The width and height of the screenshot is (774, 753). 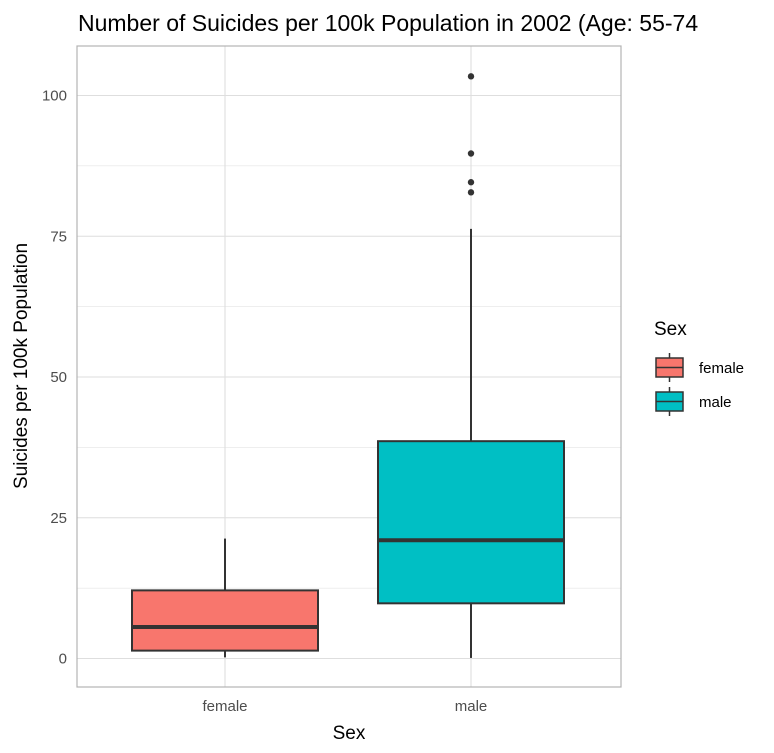 I want to click on box-female, so click(x=225, y=598).